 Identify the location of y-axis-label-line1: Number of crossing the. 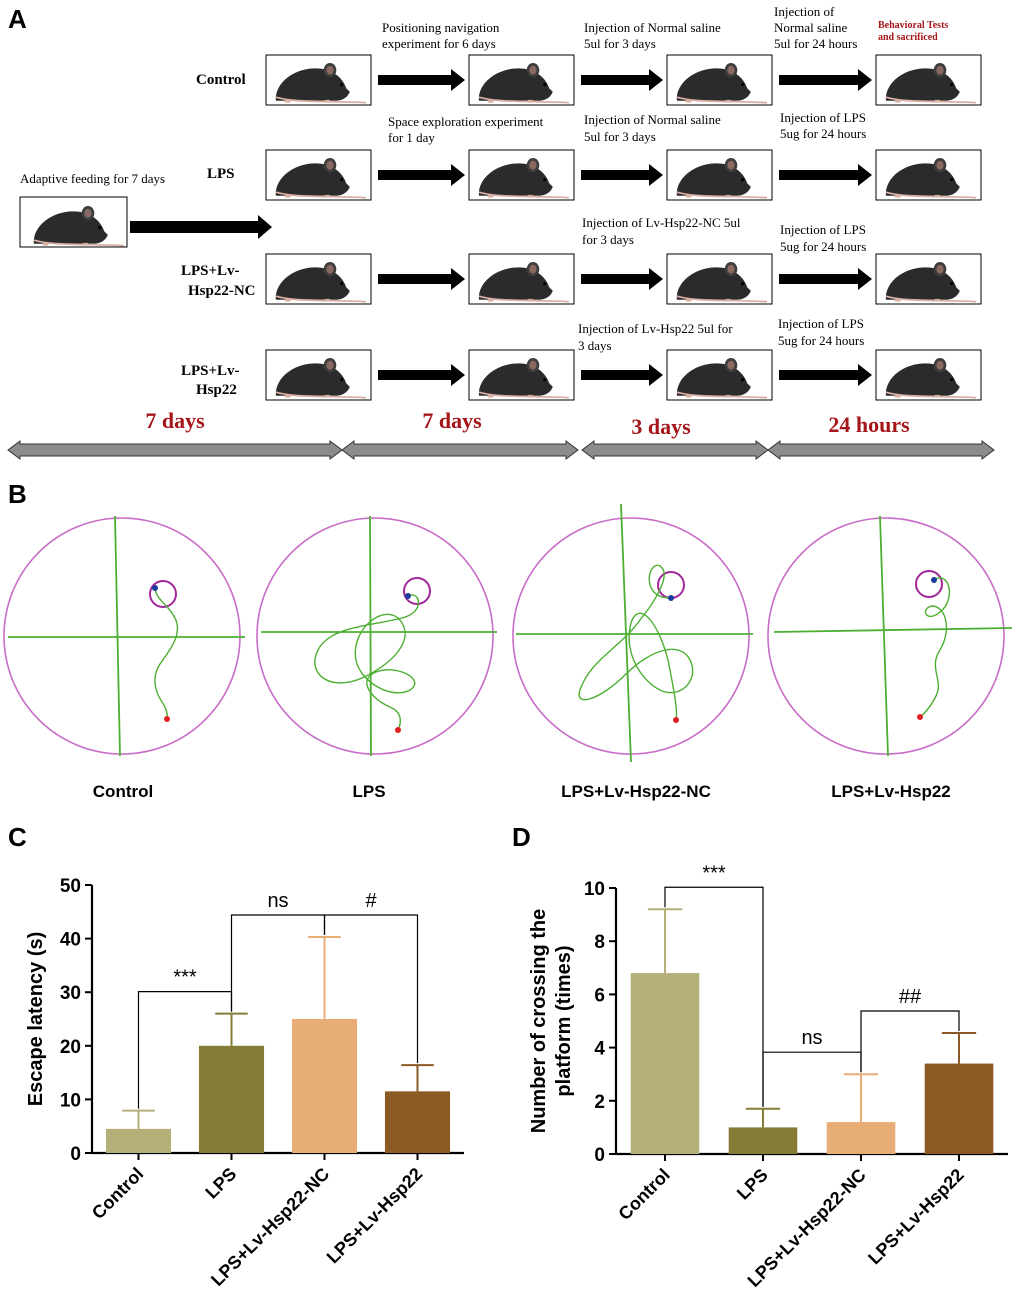
(539, 1021).